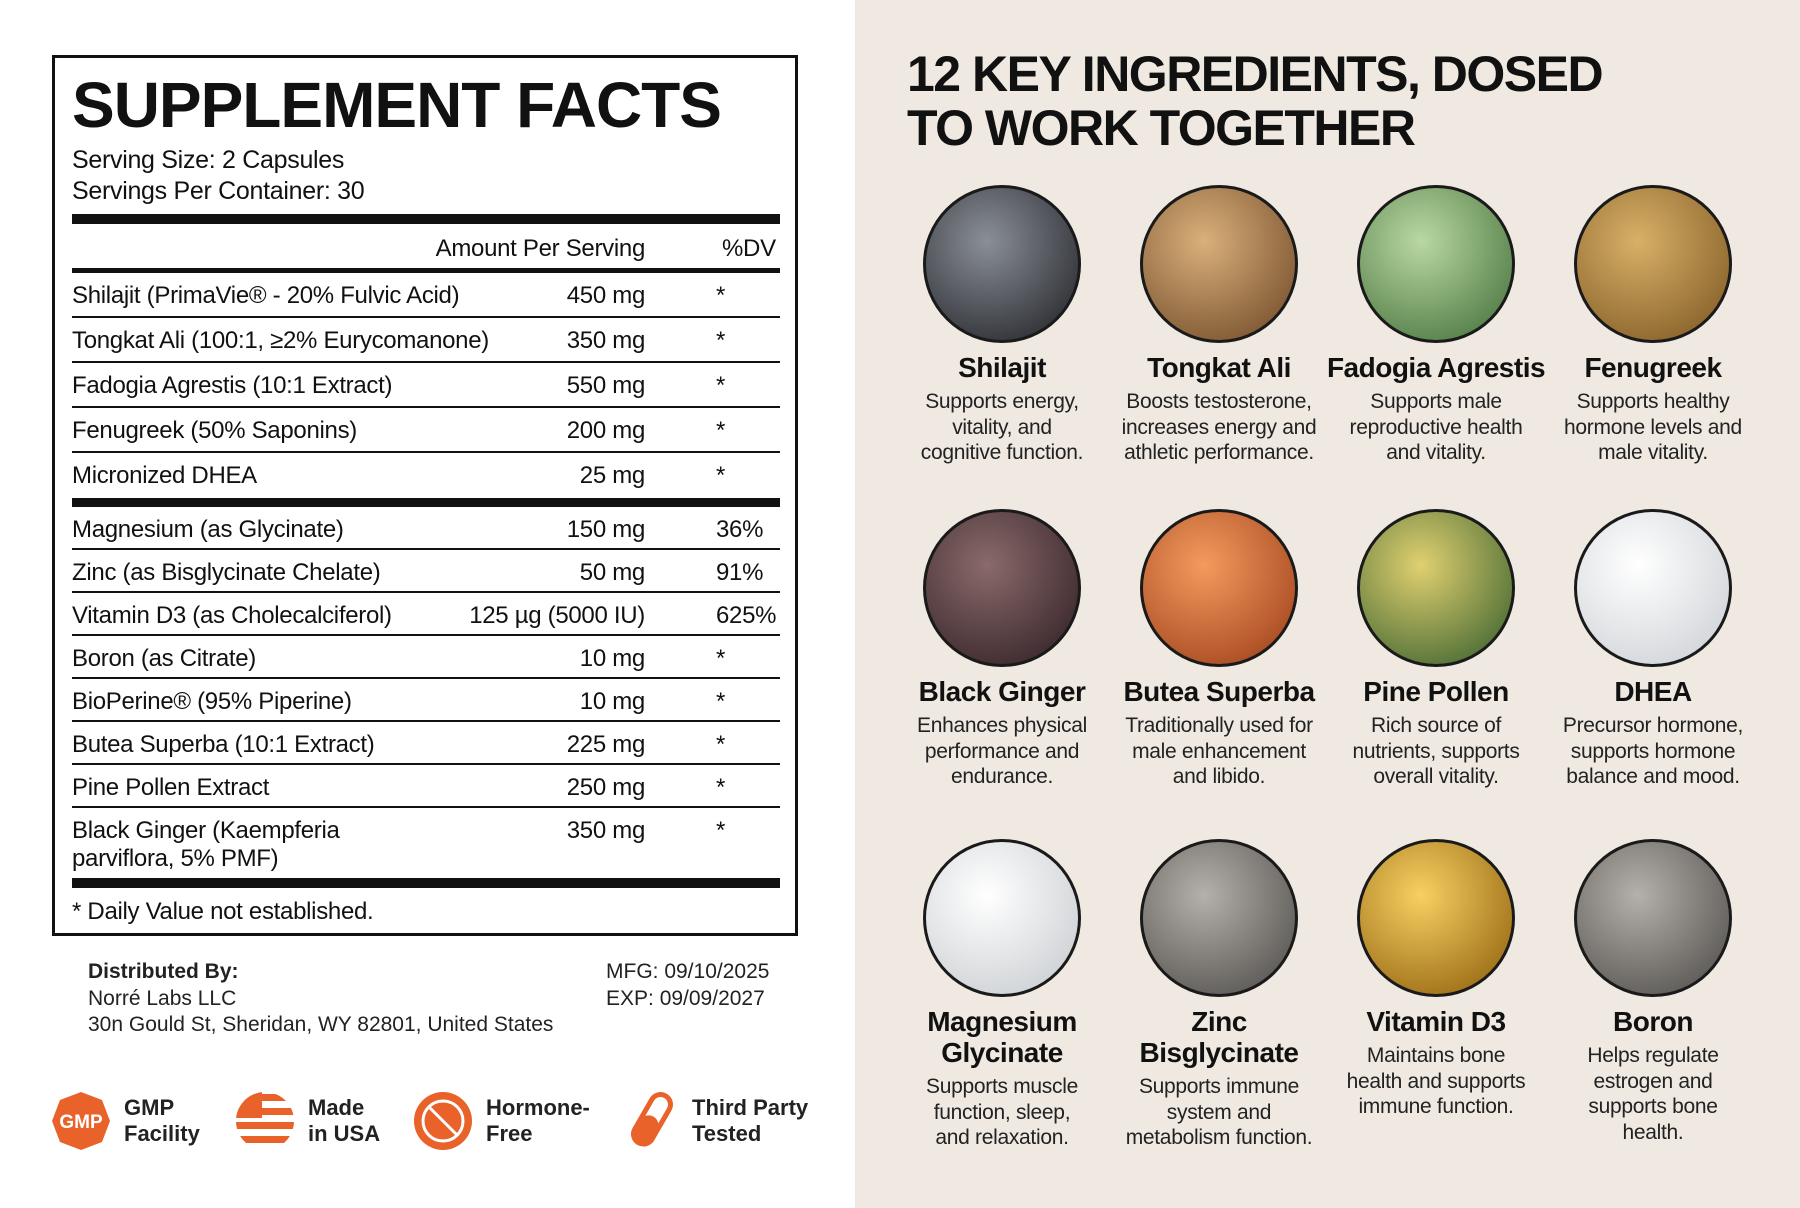  Describe the element at coordinates (538, 1120) in the screenshot. I see `badge-label: Hormone- Free` at that location.